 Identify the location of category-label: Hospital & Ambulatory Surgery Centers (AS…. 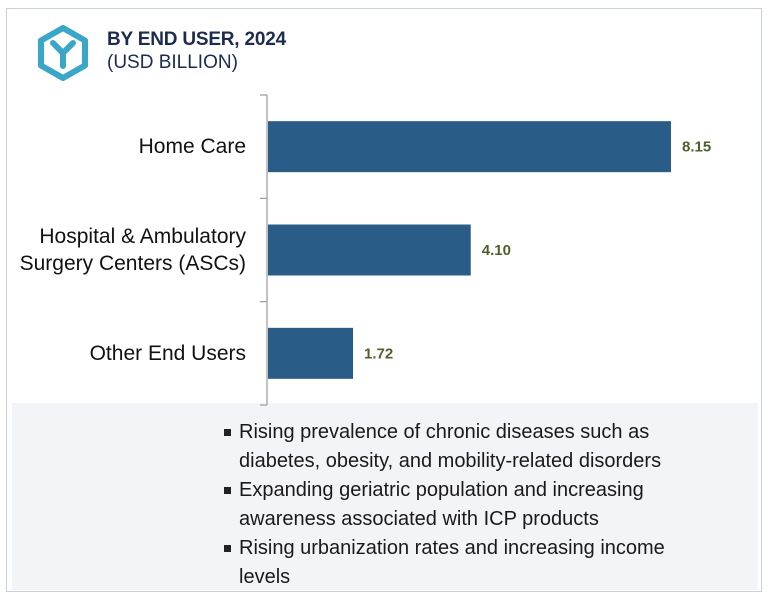
(133, 250).